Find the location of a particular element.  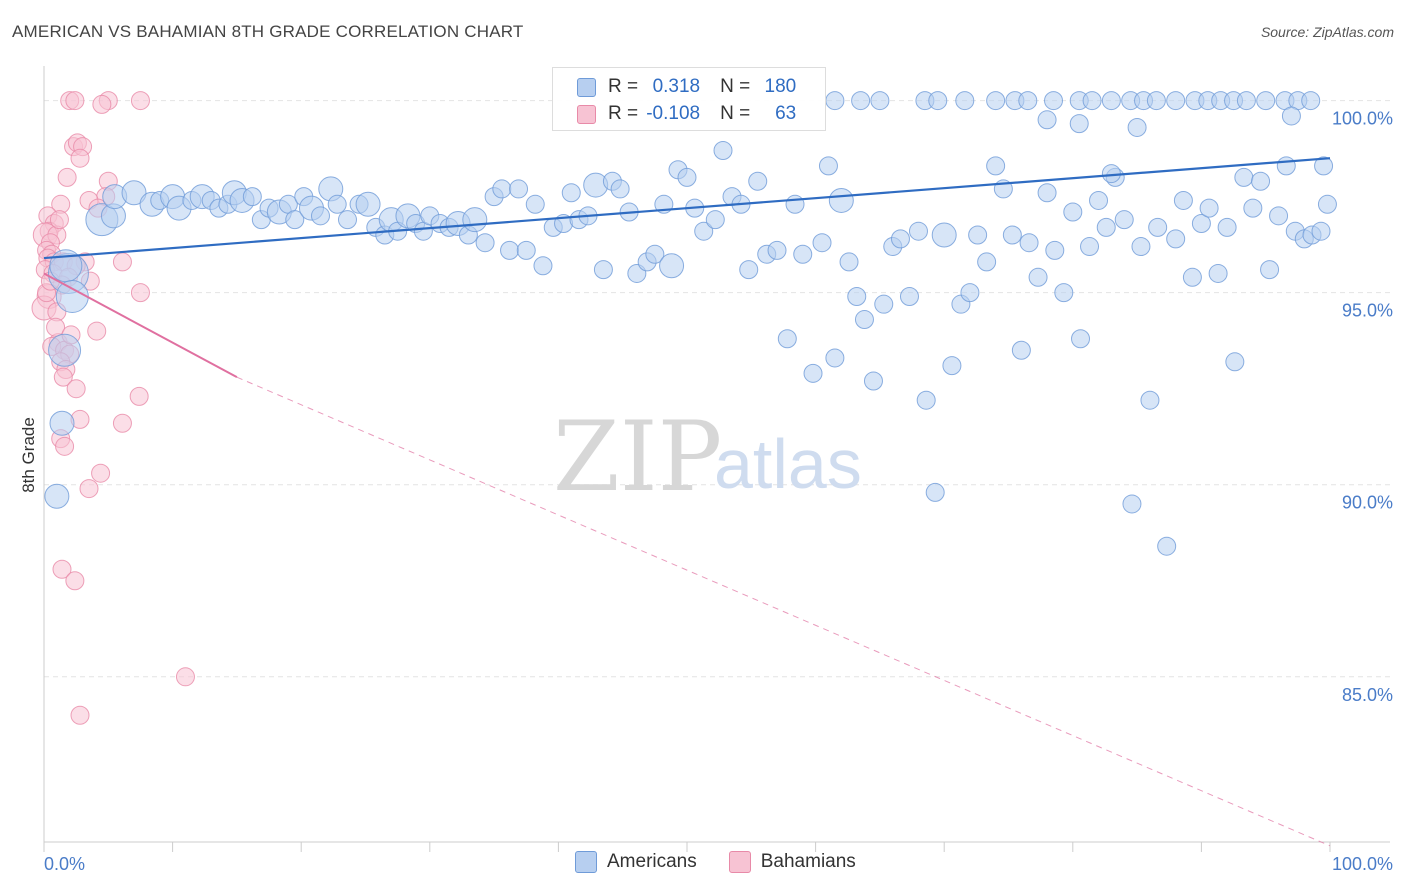

r-label: R = is located at coordinates (623, 86).